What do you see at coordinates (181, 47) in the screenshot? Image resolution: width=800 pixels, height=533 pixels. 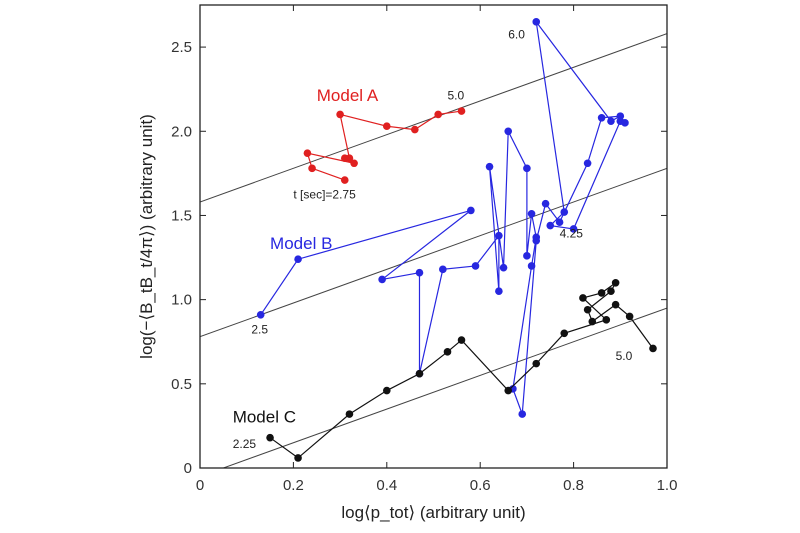 I see `y-tick-label: 2.5` at bounding box center [181, 47].